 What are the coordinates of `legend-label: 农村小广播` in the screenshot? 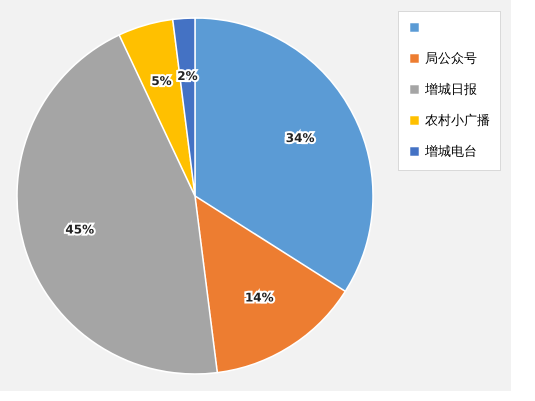 It's located at (457, 121).